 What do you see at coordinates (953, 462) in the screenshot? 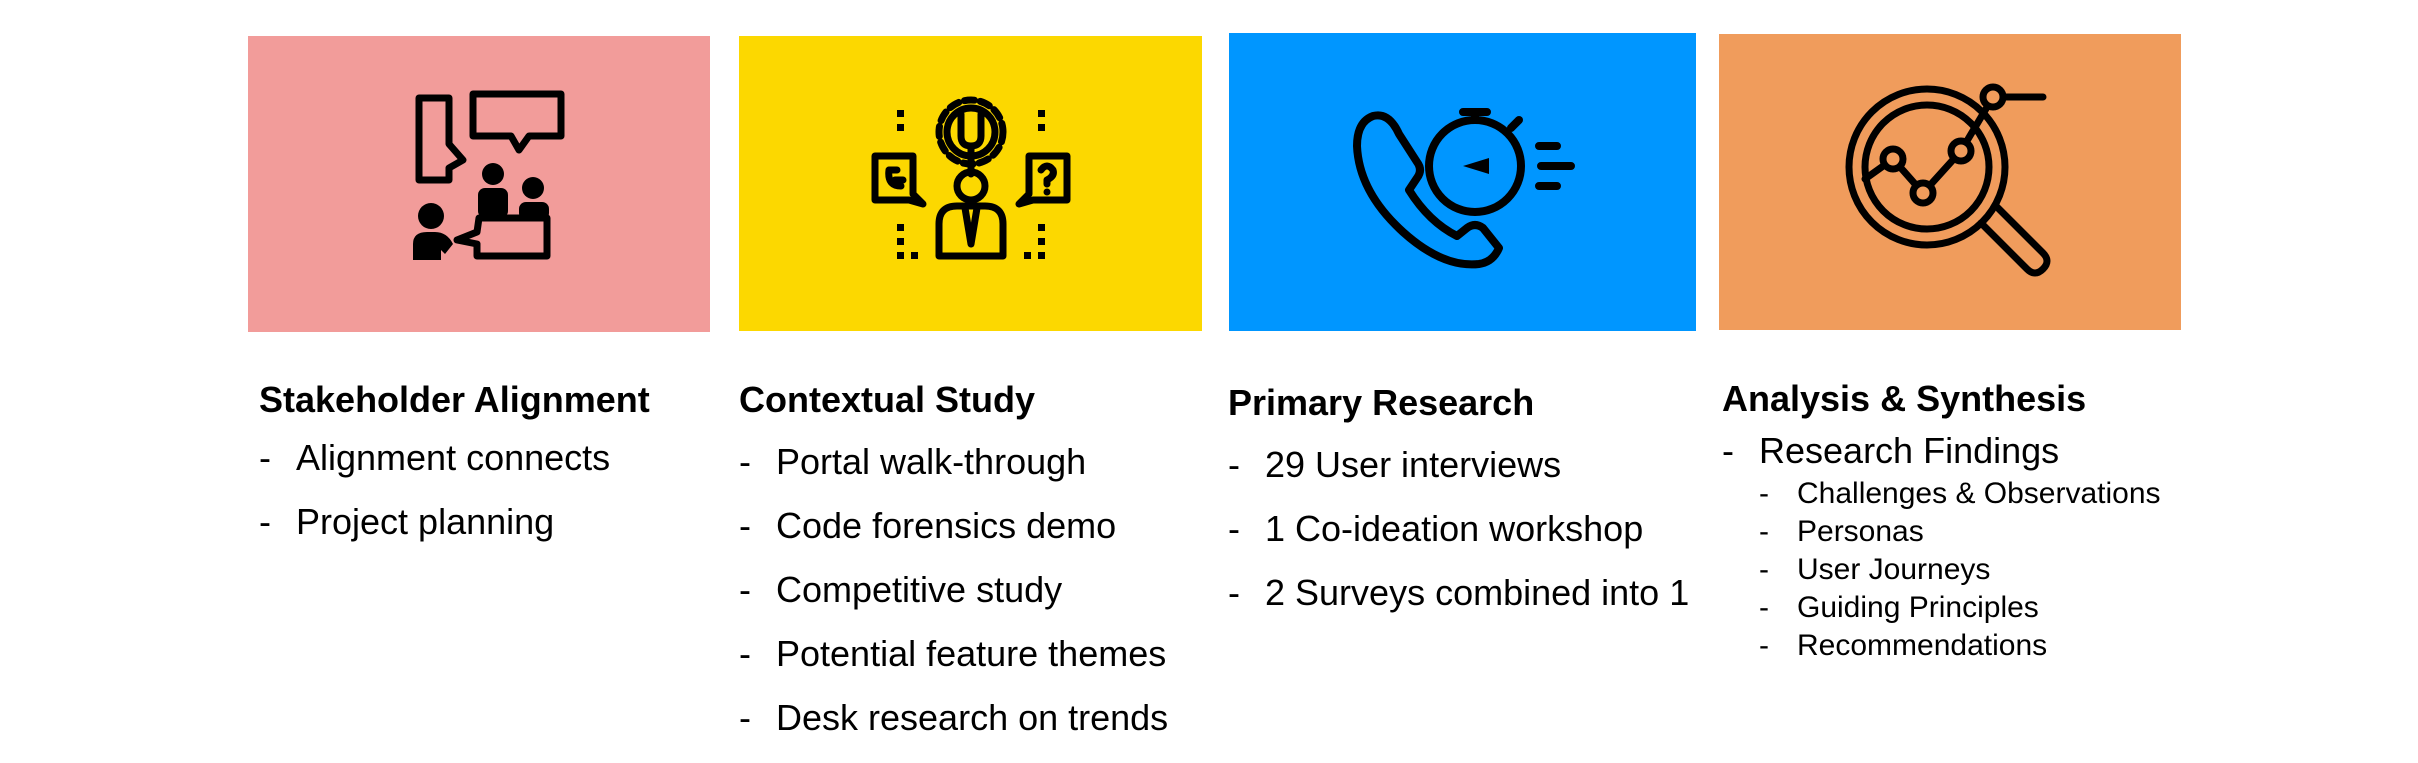
I see `list-item: Portal walk-through` at bounding box center [953, 462].